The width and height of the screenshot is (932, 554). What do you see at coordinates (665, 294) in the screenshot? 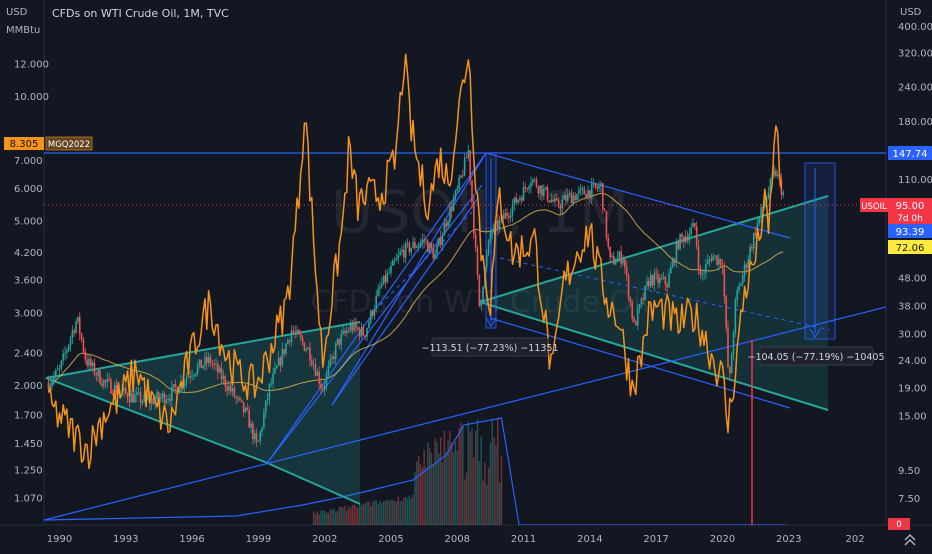
I see `dashed-trendline` at bounding box center [665, 294].